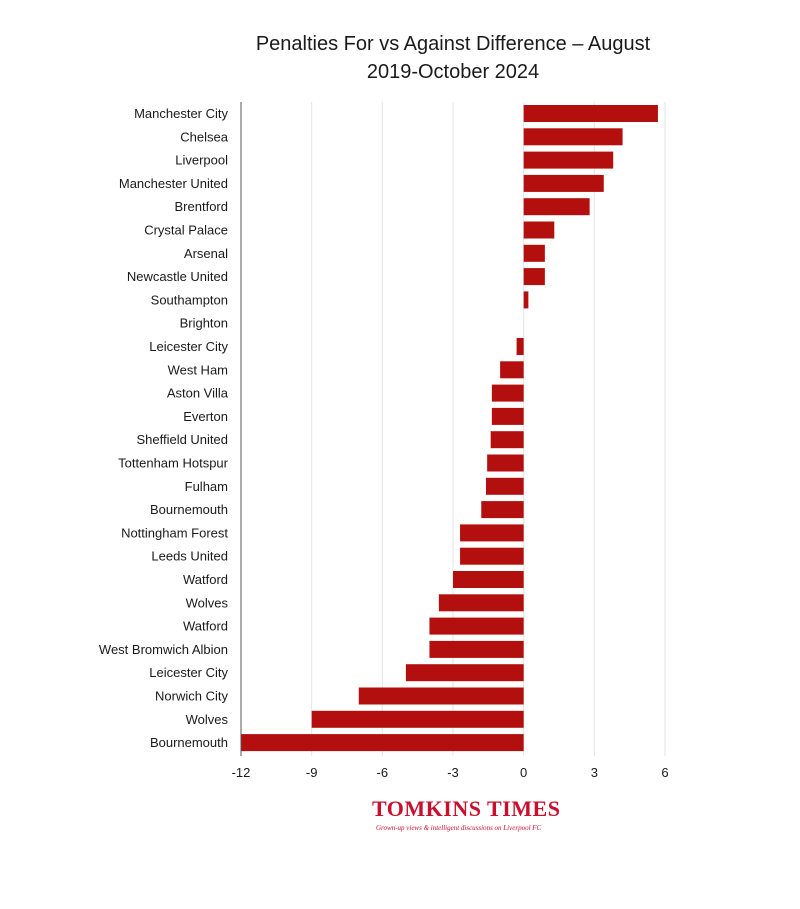 The height and width of the screenshot is (909, 800). What do you see at coordinates (181, 113) in the screenshot?
I see `category-label: Manchester City` at bounding box center [181, 113].